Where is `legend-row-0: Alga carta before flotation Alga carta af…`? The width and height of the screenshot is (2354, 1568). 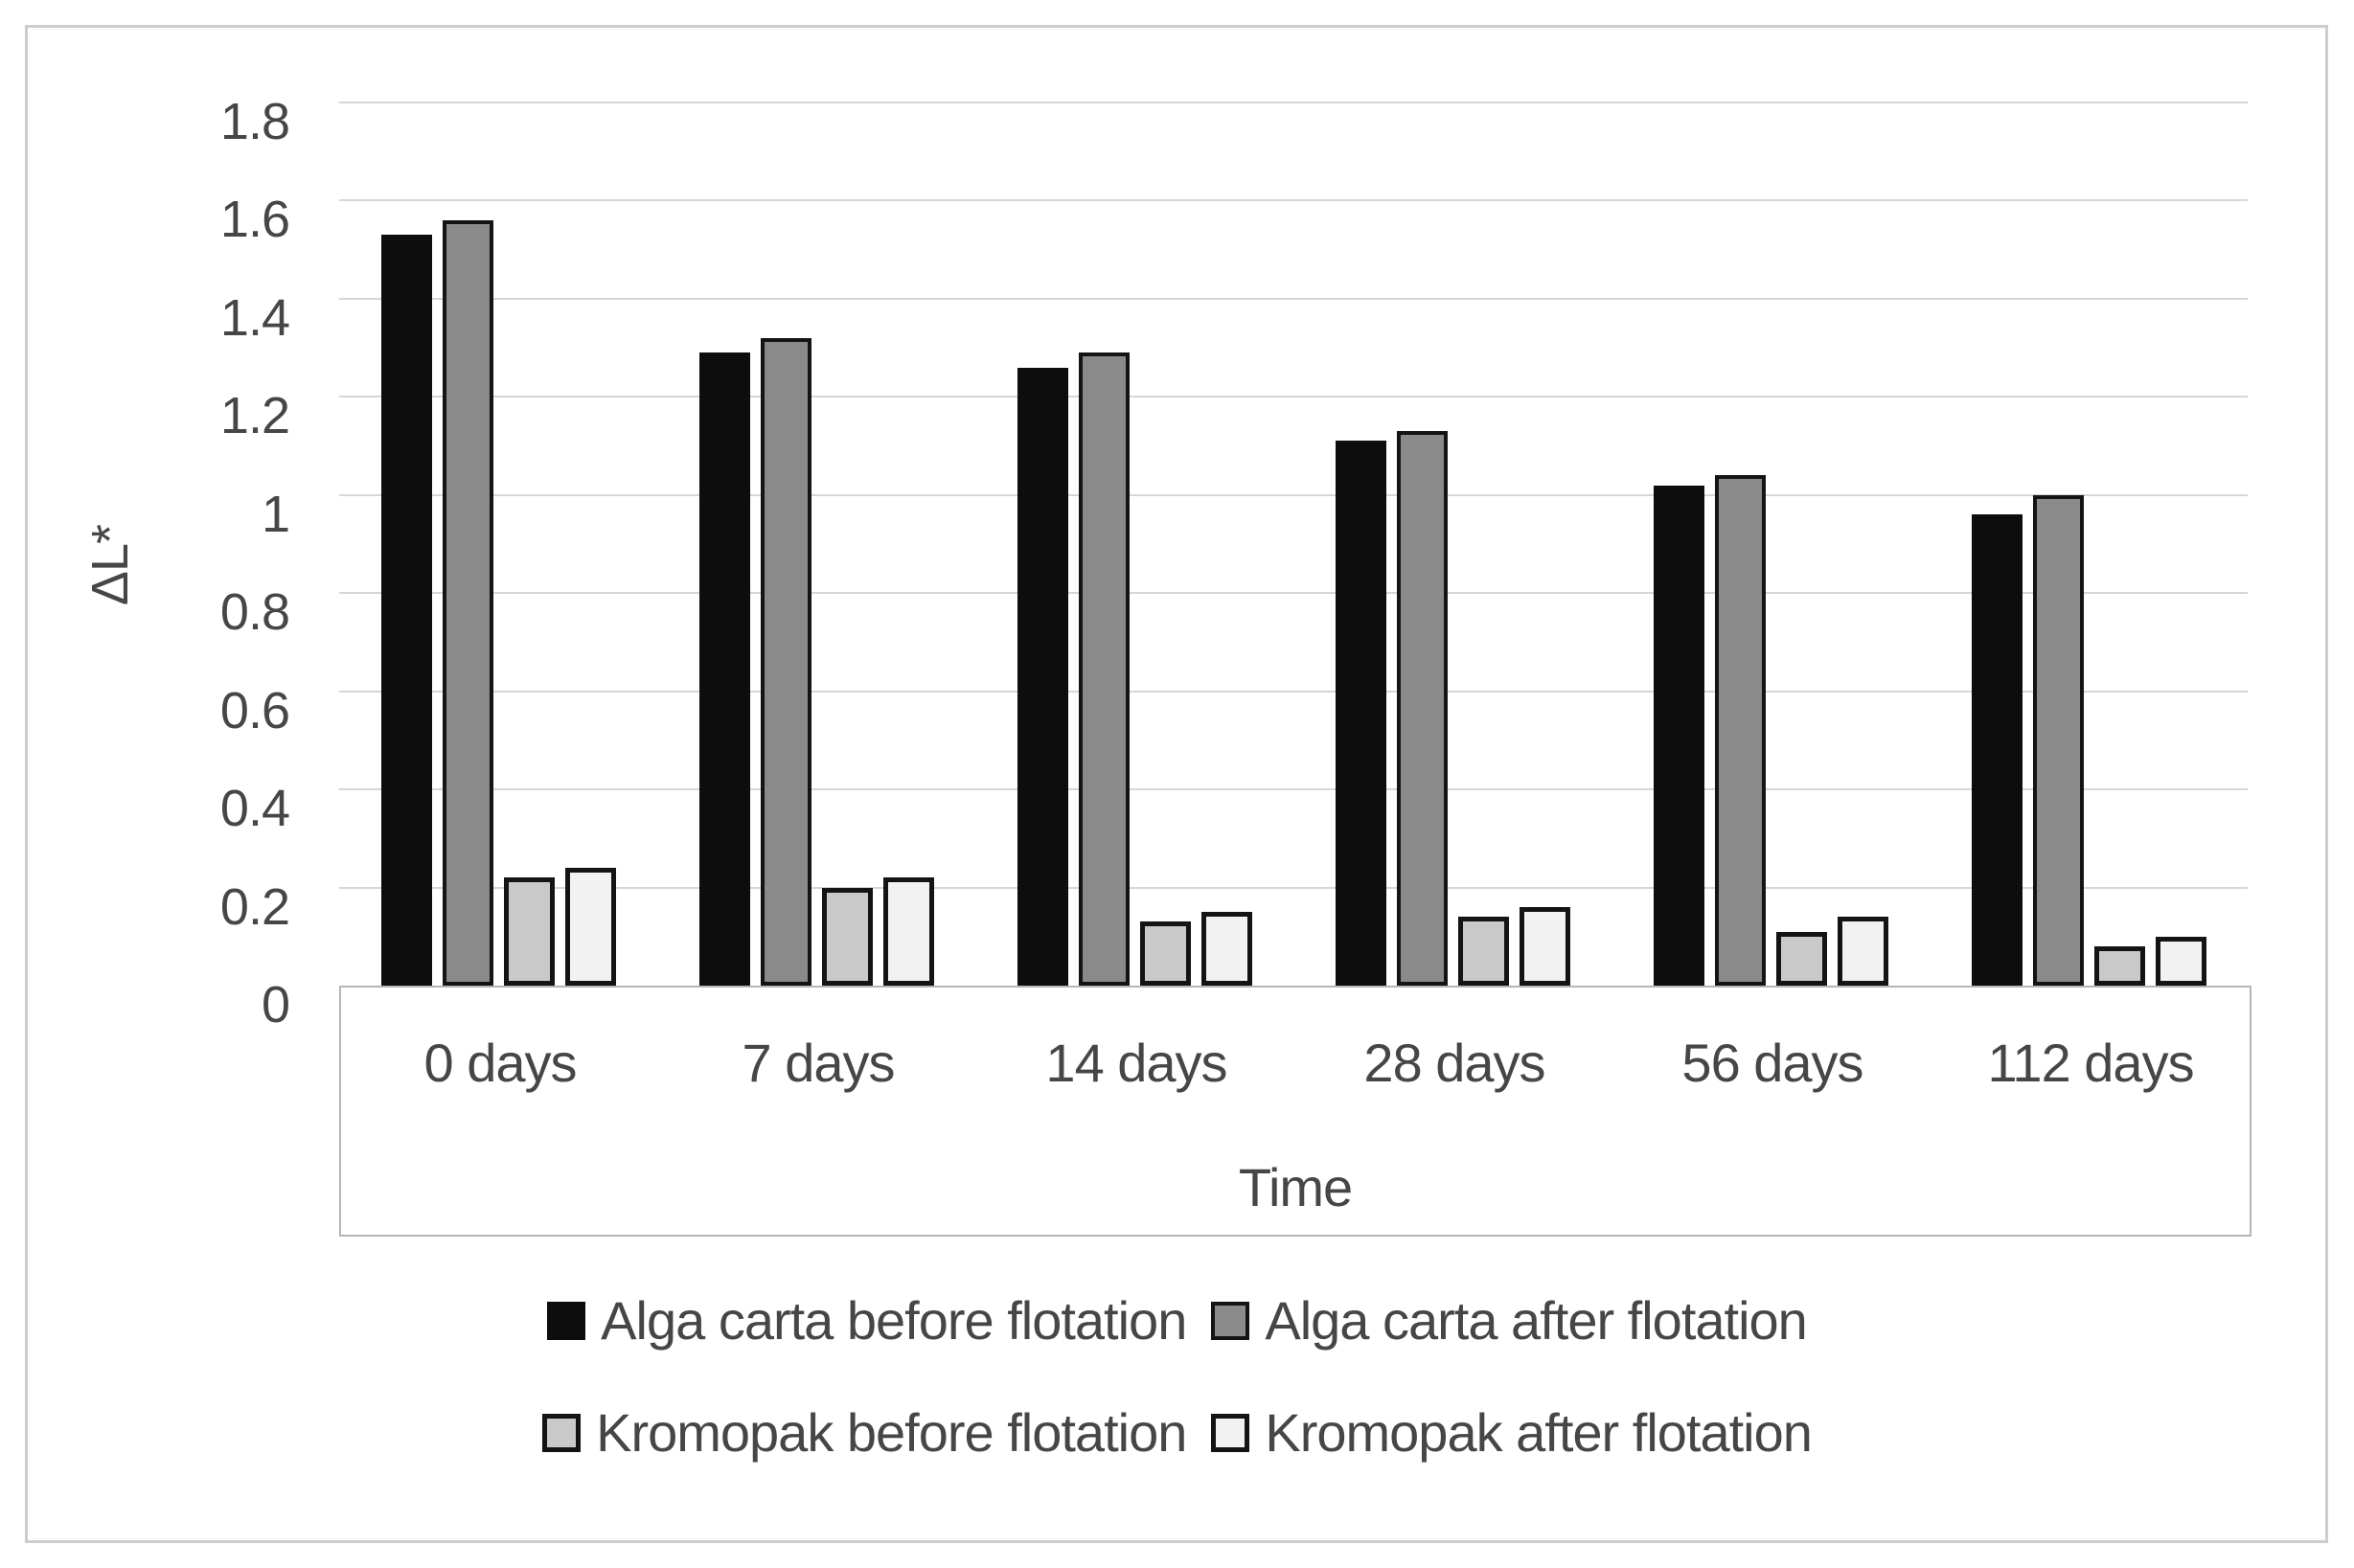 legend-row-0: Alga carta before flotation Alga carta af… is located at coordinates (1177, 1320).